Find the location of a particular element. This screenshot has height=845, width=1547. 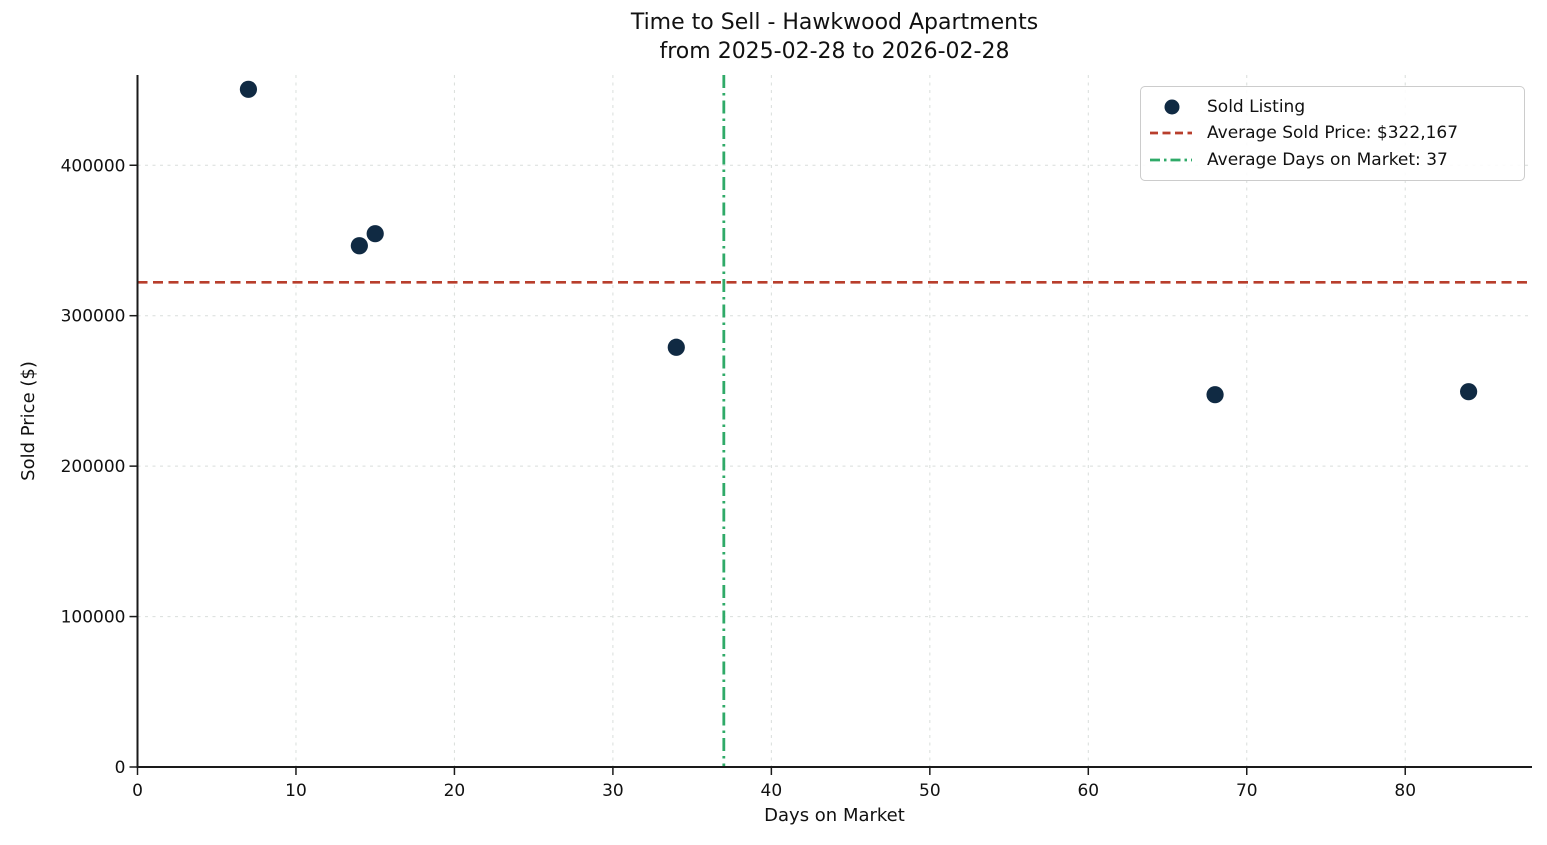

sold-listing-dot-icon is located at coordinates (1172, 107).